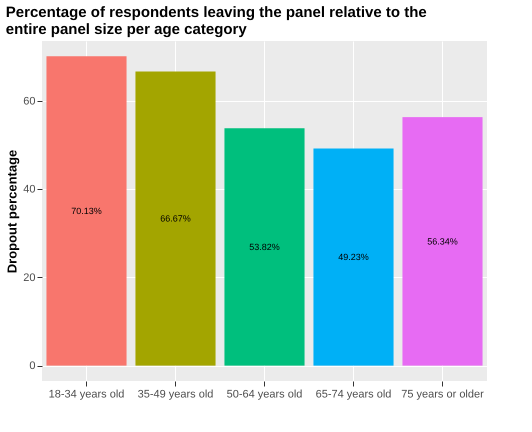 This screenshot has width=532, height=432. I want to click on data-label: 53.82%, so click(264, 247).